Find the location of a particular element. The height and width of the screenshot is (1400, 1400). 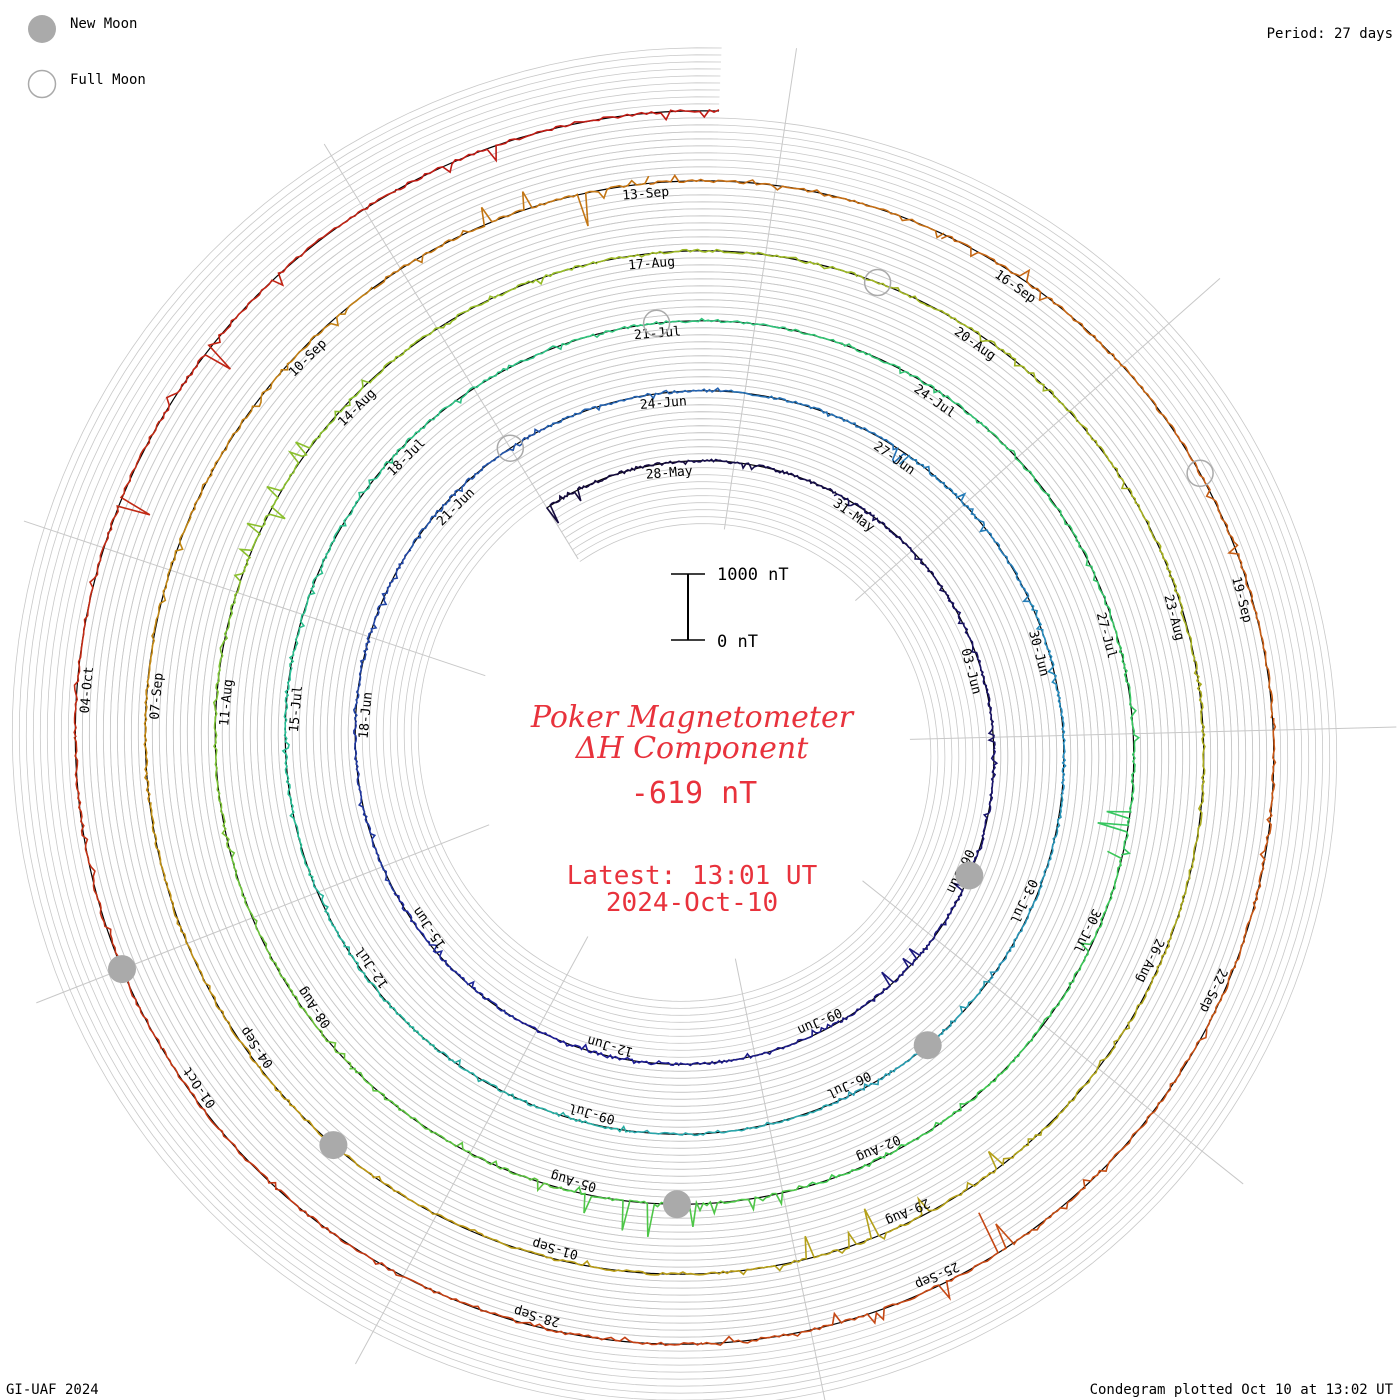

latest-time: Latest: 13:01 UT is located at coordinates (692, 876).